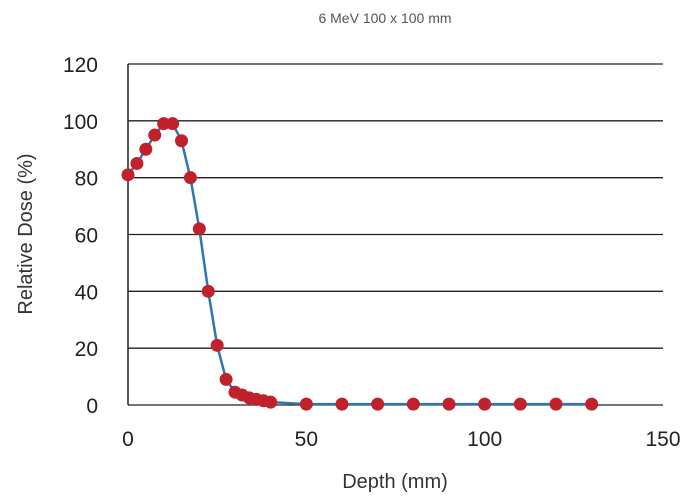 Image resolution: width=686 pixels, height=498 pixels. I want to click on x-tick-label: 0, so click(128, 439).